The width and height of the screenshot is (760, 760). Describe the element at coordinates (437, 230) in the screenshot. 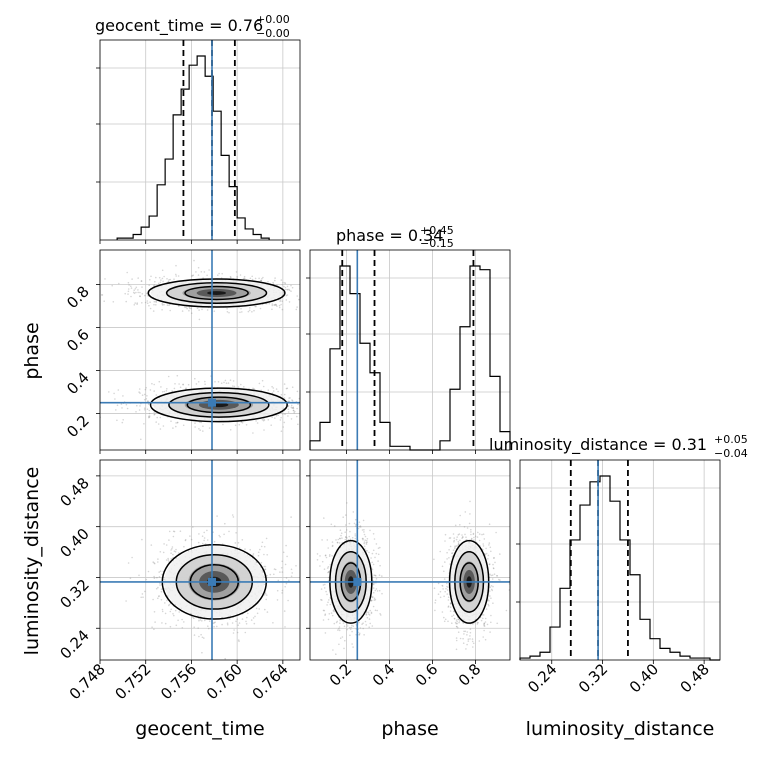

I see `title-phase-sup: +0.45` at that location.